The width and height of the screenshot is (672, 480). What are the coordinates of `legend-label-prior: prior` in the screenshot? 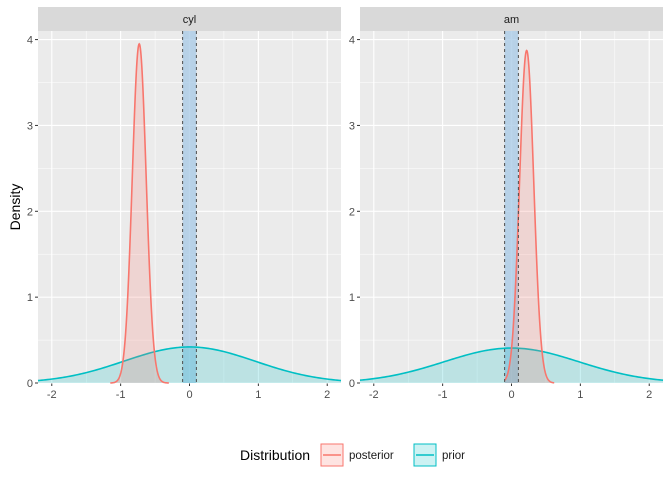 It's located at (453, 456).